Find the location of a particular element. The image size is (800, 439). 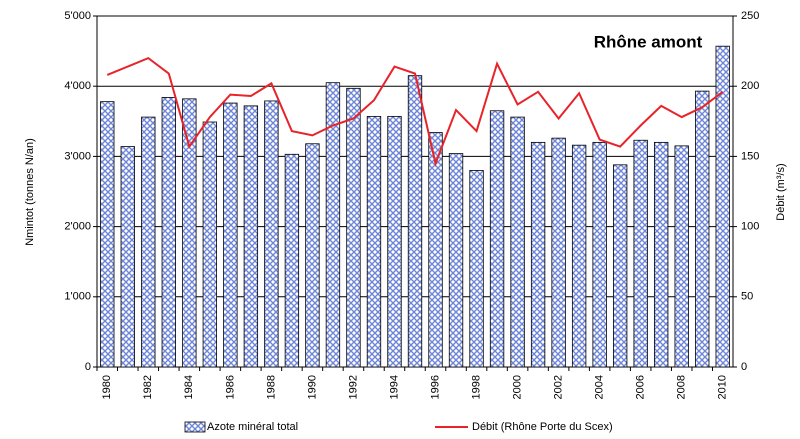

y-tick-label: 0 is located at coordinates (88, 367).